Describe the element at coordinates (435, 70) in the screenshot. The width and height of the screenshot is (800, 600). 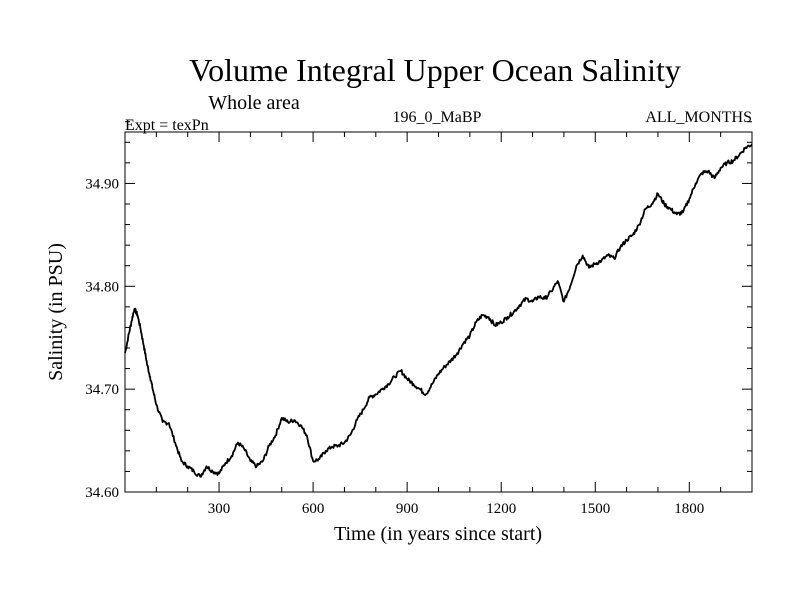
I see `chart-title: Volume Integral Upper Ocean Salinity` at that location.